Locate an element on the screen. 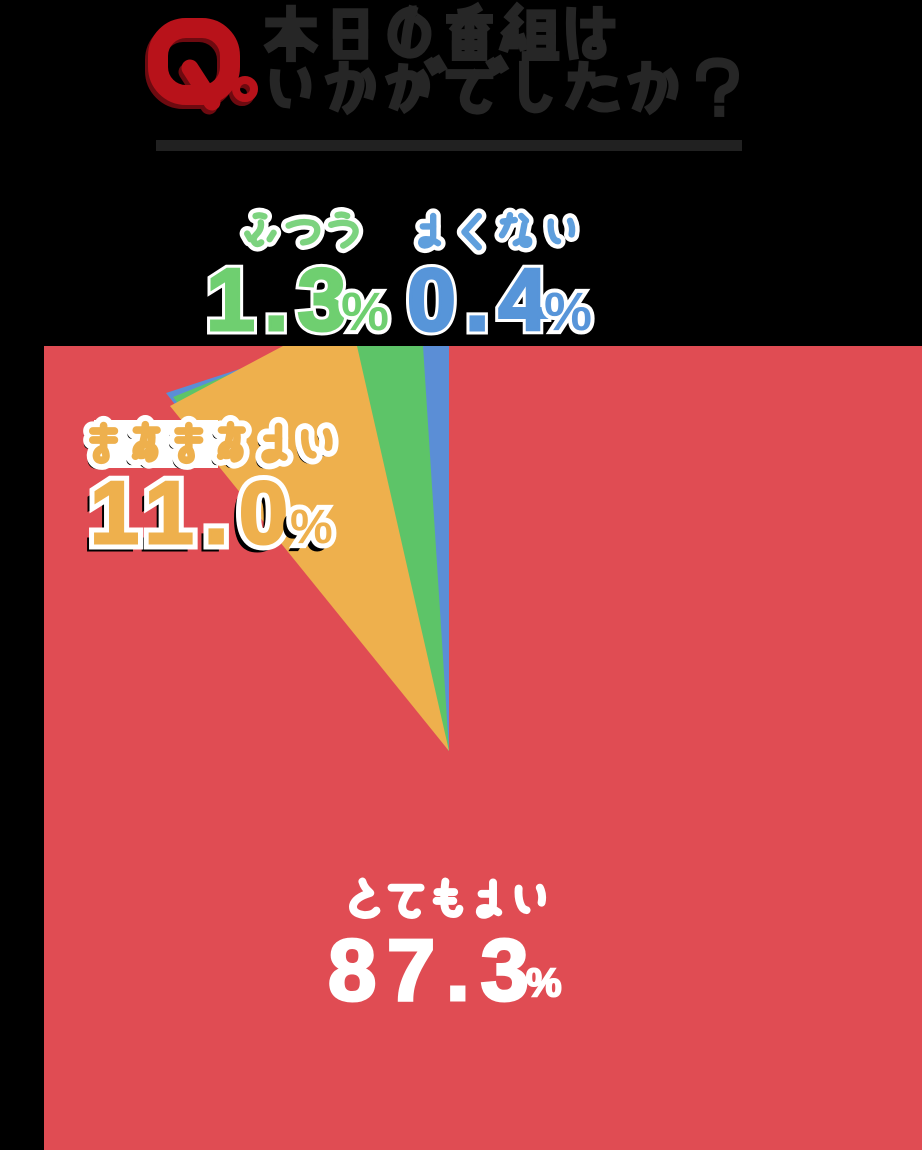 This screenshot has height=1150, width=922. svg-text: 87.3 is located at coordinates (433, 970).